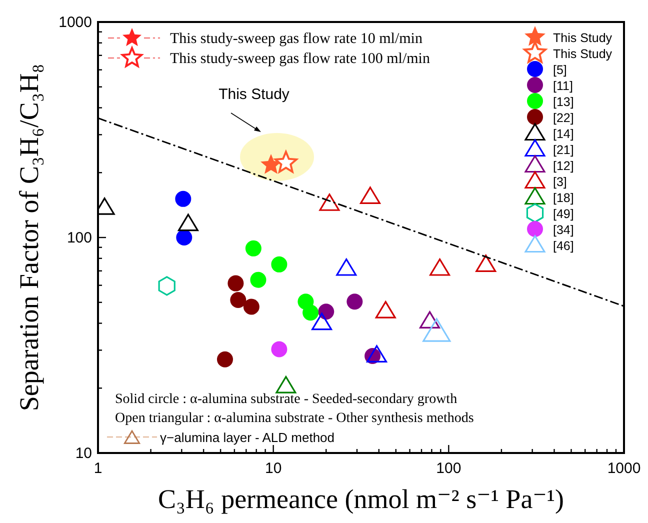  What do you see at coordinates (83, 453) in the screenshot?
I see `y-tick-label: 10` at bounding box center [83, 453].